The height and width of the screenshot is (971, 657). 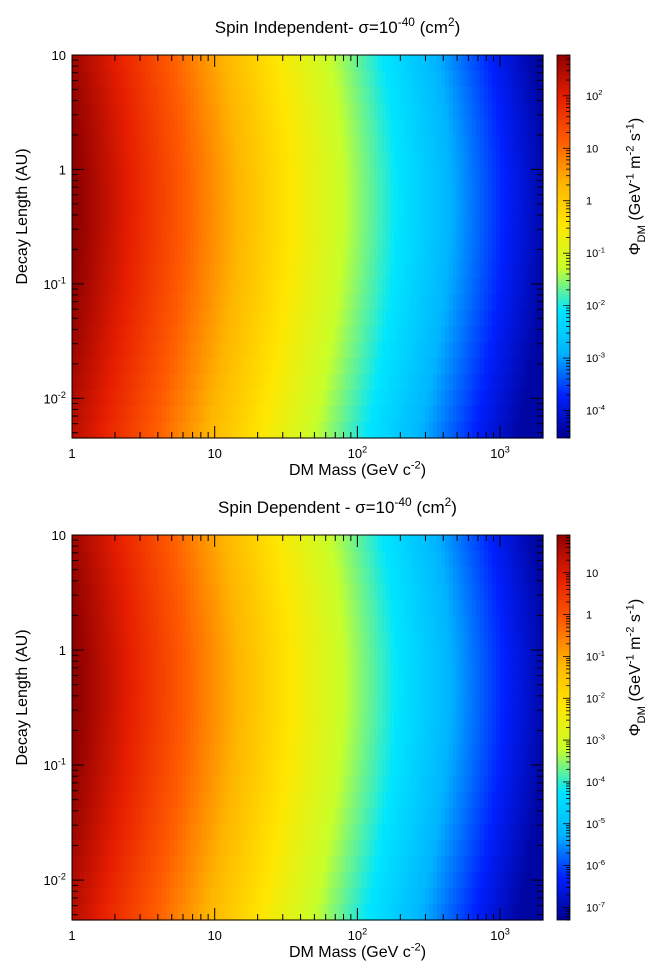 What do you see at coordinates (595, 357) in the screenshot?
I see `colorbar-tick-label: 10-3` at bounding box center [595, 357].